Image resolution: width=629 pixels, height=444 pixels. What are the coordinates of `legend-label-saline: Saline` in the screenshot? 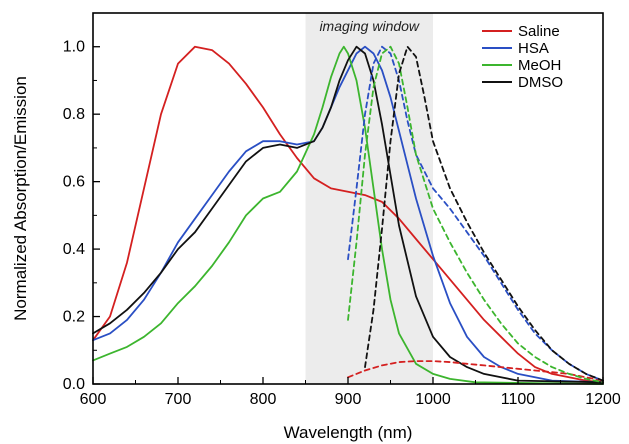 It's located at (539, 31).